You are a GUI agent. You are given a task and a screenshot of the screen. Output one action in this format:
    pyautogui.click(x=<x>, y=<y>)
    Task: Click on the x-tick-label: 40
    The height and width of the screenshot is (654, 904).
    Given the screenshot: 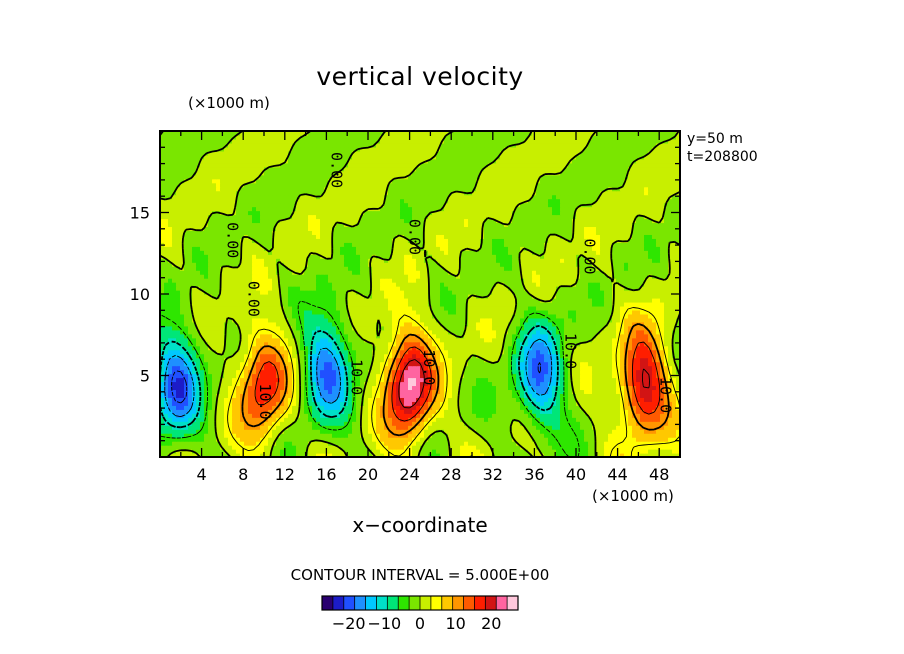 What is the action you would take?
    pyautogui.click(x=576, y=474)
    